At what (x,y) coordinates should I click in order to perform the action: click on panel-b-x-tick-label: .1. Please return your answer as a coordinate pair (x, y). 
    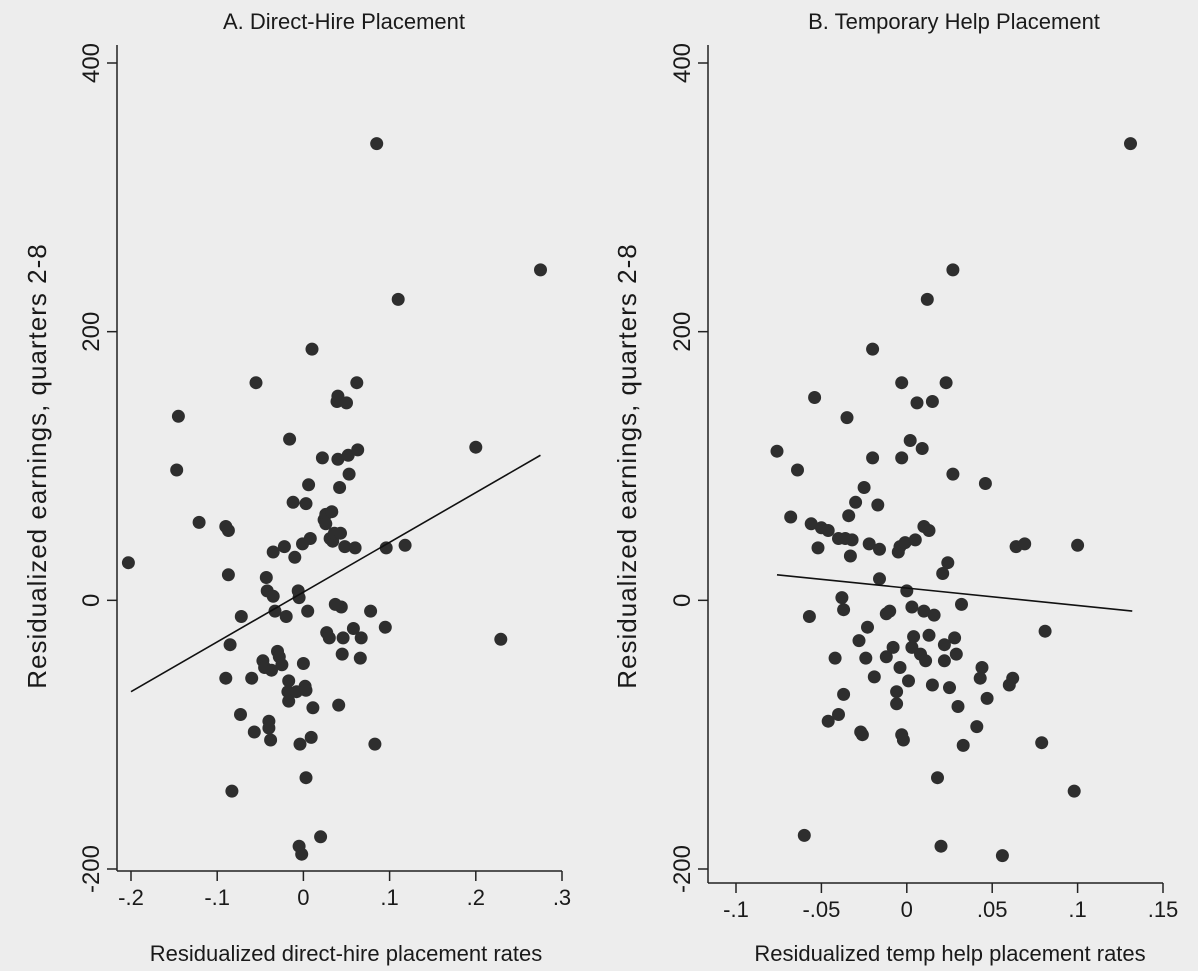
    Looking at the image, I should click on (1077, 909).